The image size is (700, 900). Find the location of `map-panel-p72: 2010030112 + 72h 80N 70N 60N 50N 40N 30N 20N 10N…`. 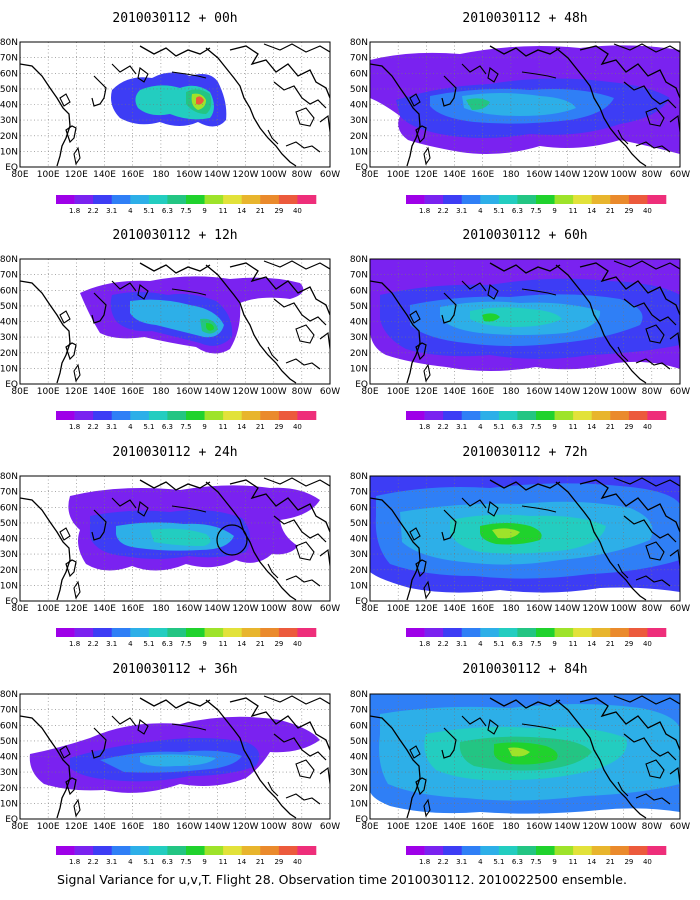

map-panel-p72: 2010030112 + 72h 80N 70N 60N 50N 40N 30N 20N 10N… is located at coordinates (520, 529).